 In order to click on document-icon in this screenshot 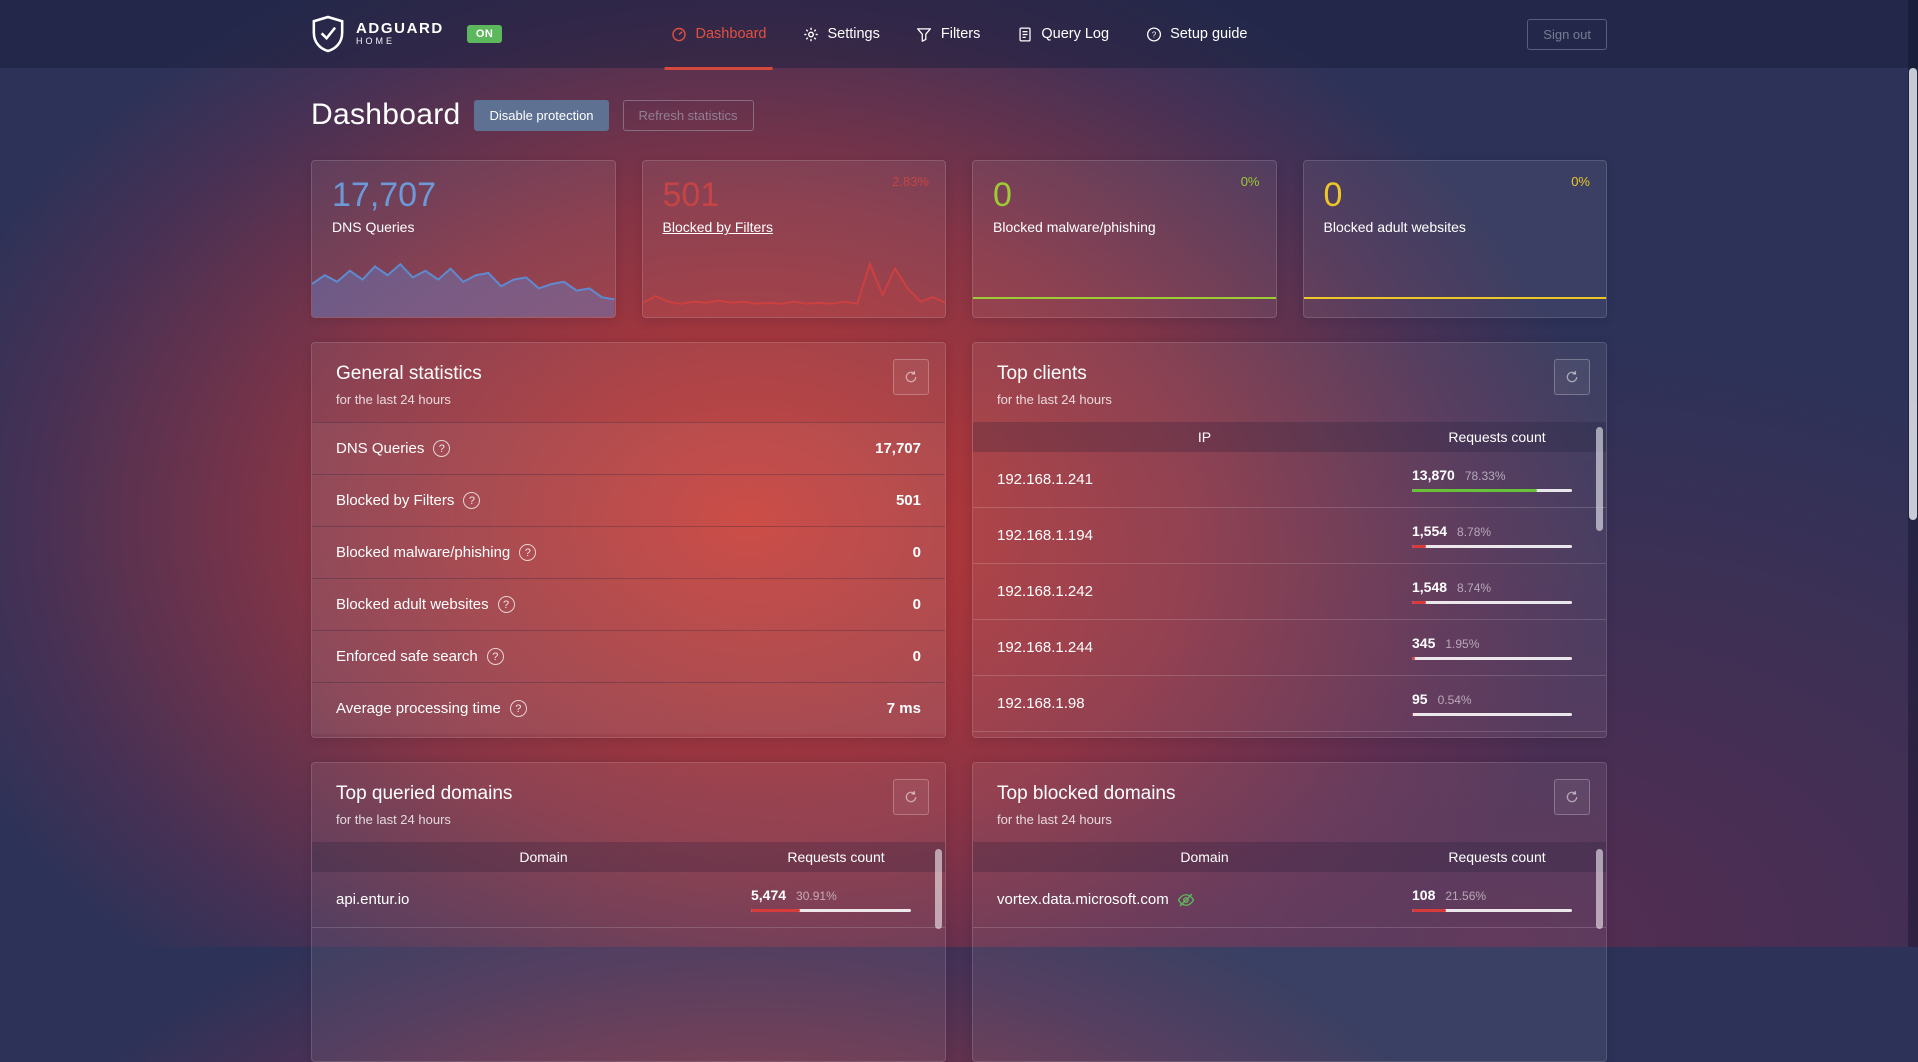, I will do `click(1025, 34)`.